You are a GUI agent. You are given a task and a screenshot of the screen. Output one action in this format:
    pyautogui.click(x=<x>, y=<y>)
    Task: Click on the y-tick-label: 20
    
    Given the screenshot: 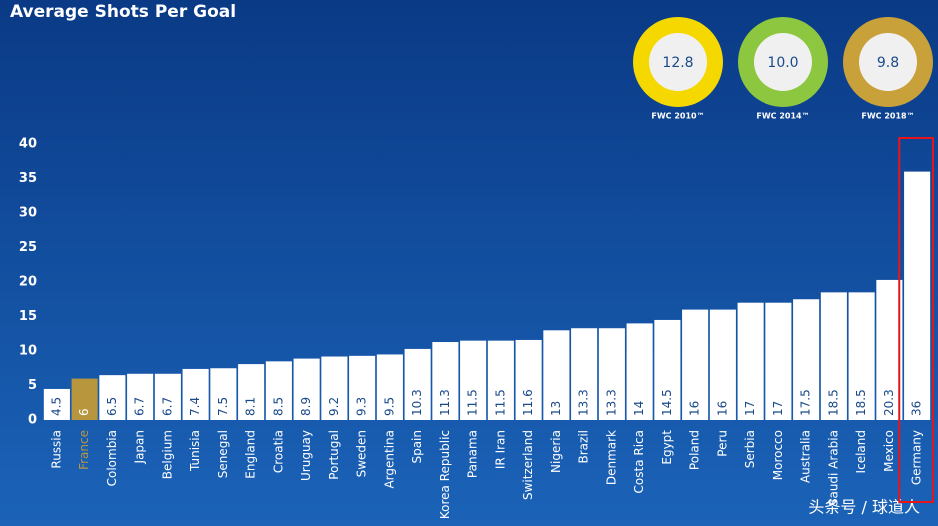 What is the action you would take?
    pyautogui.click(x=28, y=282)
    